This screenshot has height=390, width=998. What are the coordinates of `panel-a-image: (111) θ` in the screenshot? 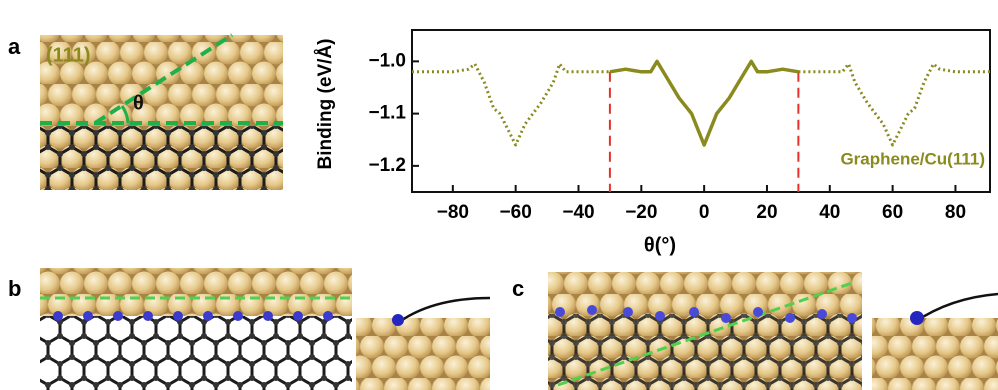 It's located at (161, 111).